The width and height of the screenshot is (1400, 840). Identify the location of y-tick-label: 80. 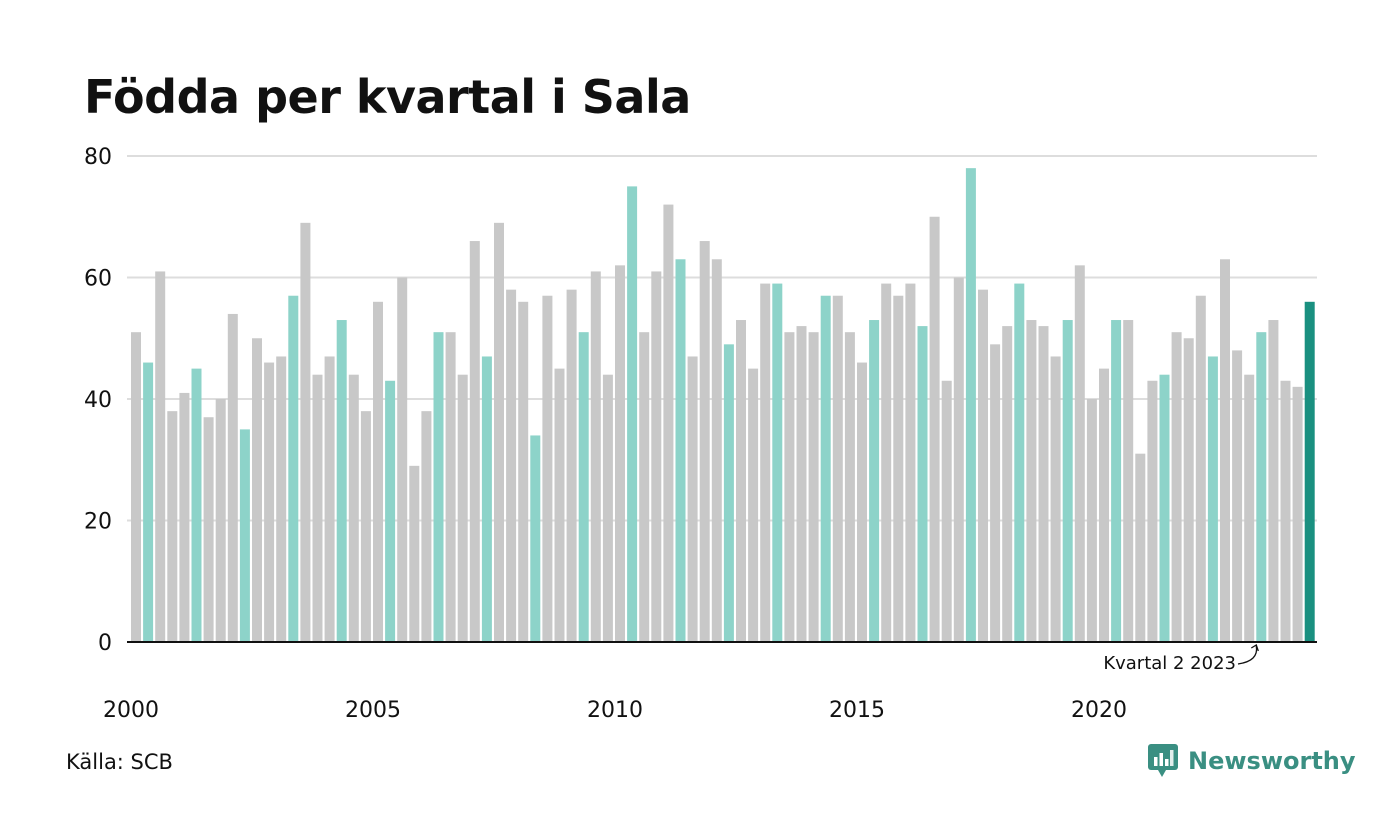
(98, 157).